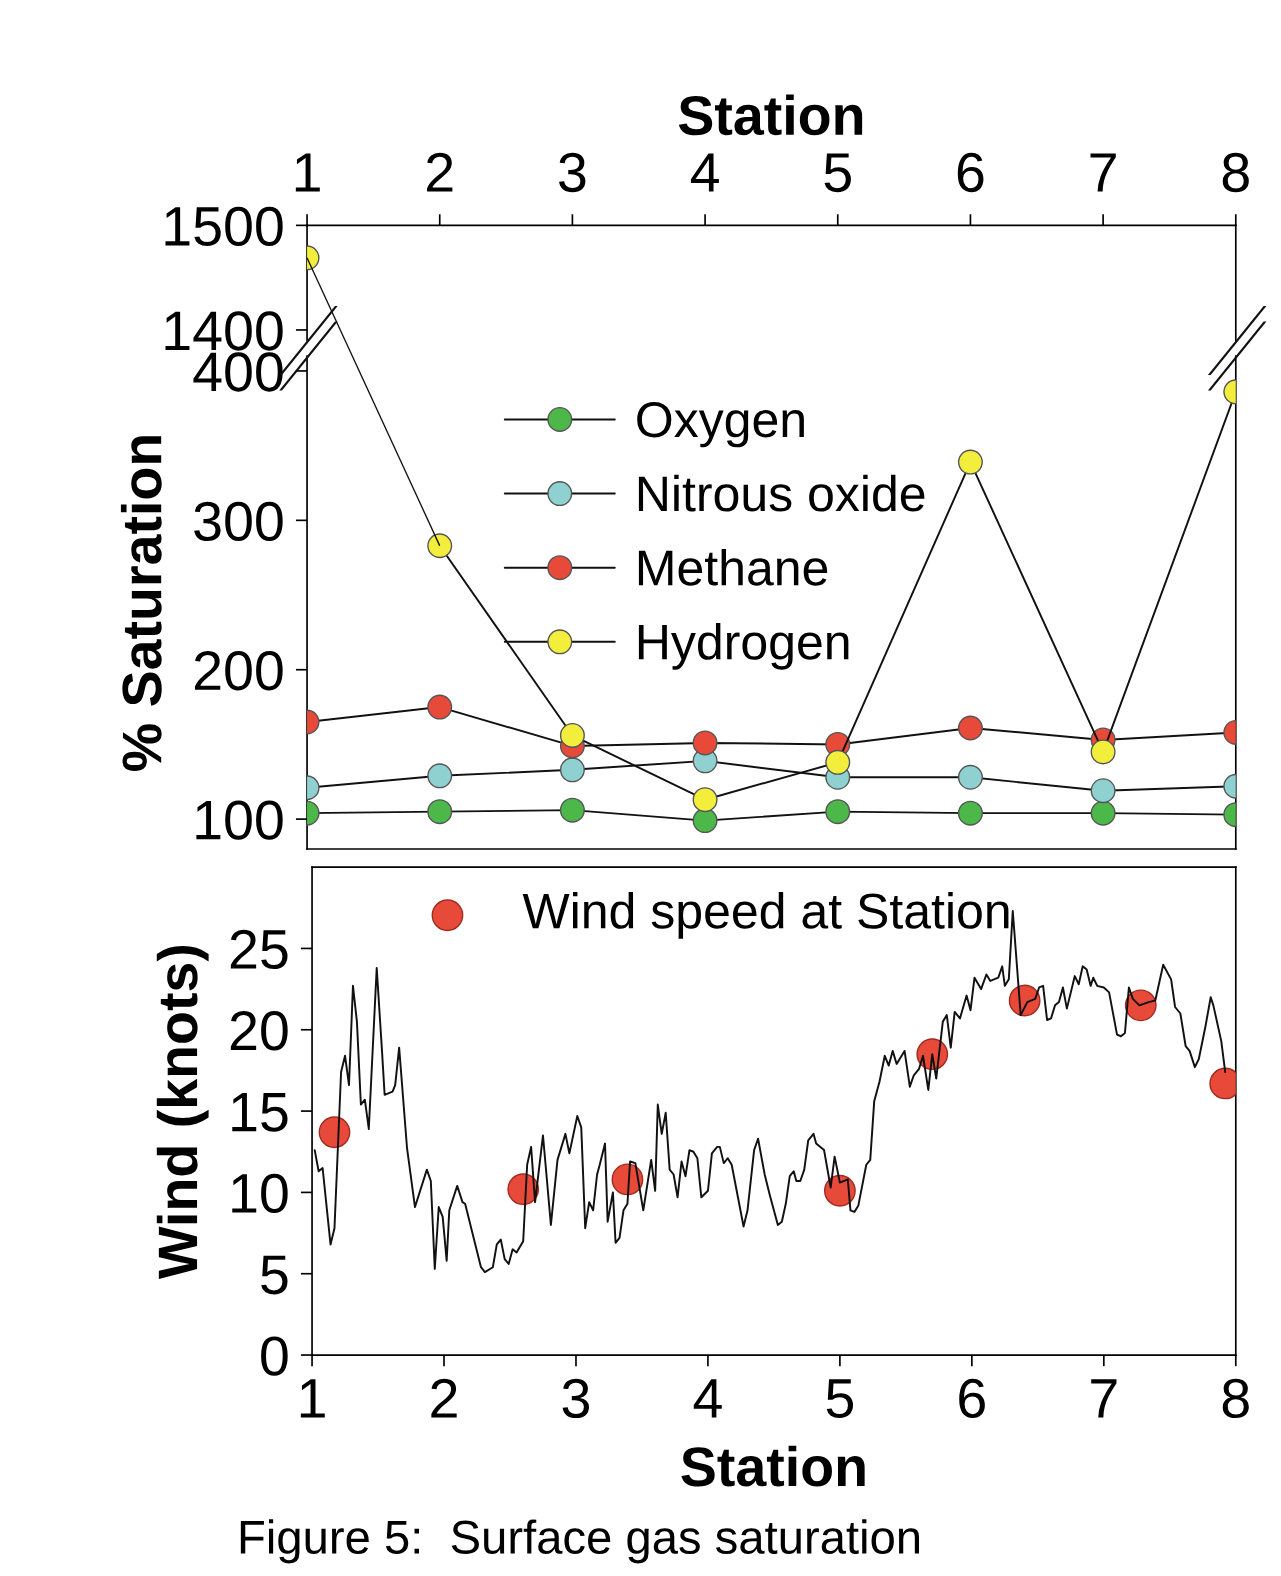 This screenshot has height=1576, width=1281. Describe the element at coordinates (260, 1112) in the screenshot. I see `y-tick-label: 15` at that location.